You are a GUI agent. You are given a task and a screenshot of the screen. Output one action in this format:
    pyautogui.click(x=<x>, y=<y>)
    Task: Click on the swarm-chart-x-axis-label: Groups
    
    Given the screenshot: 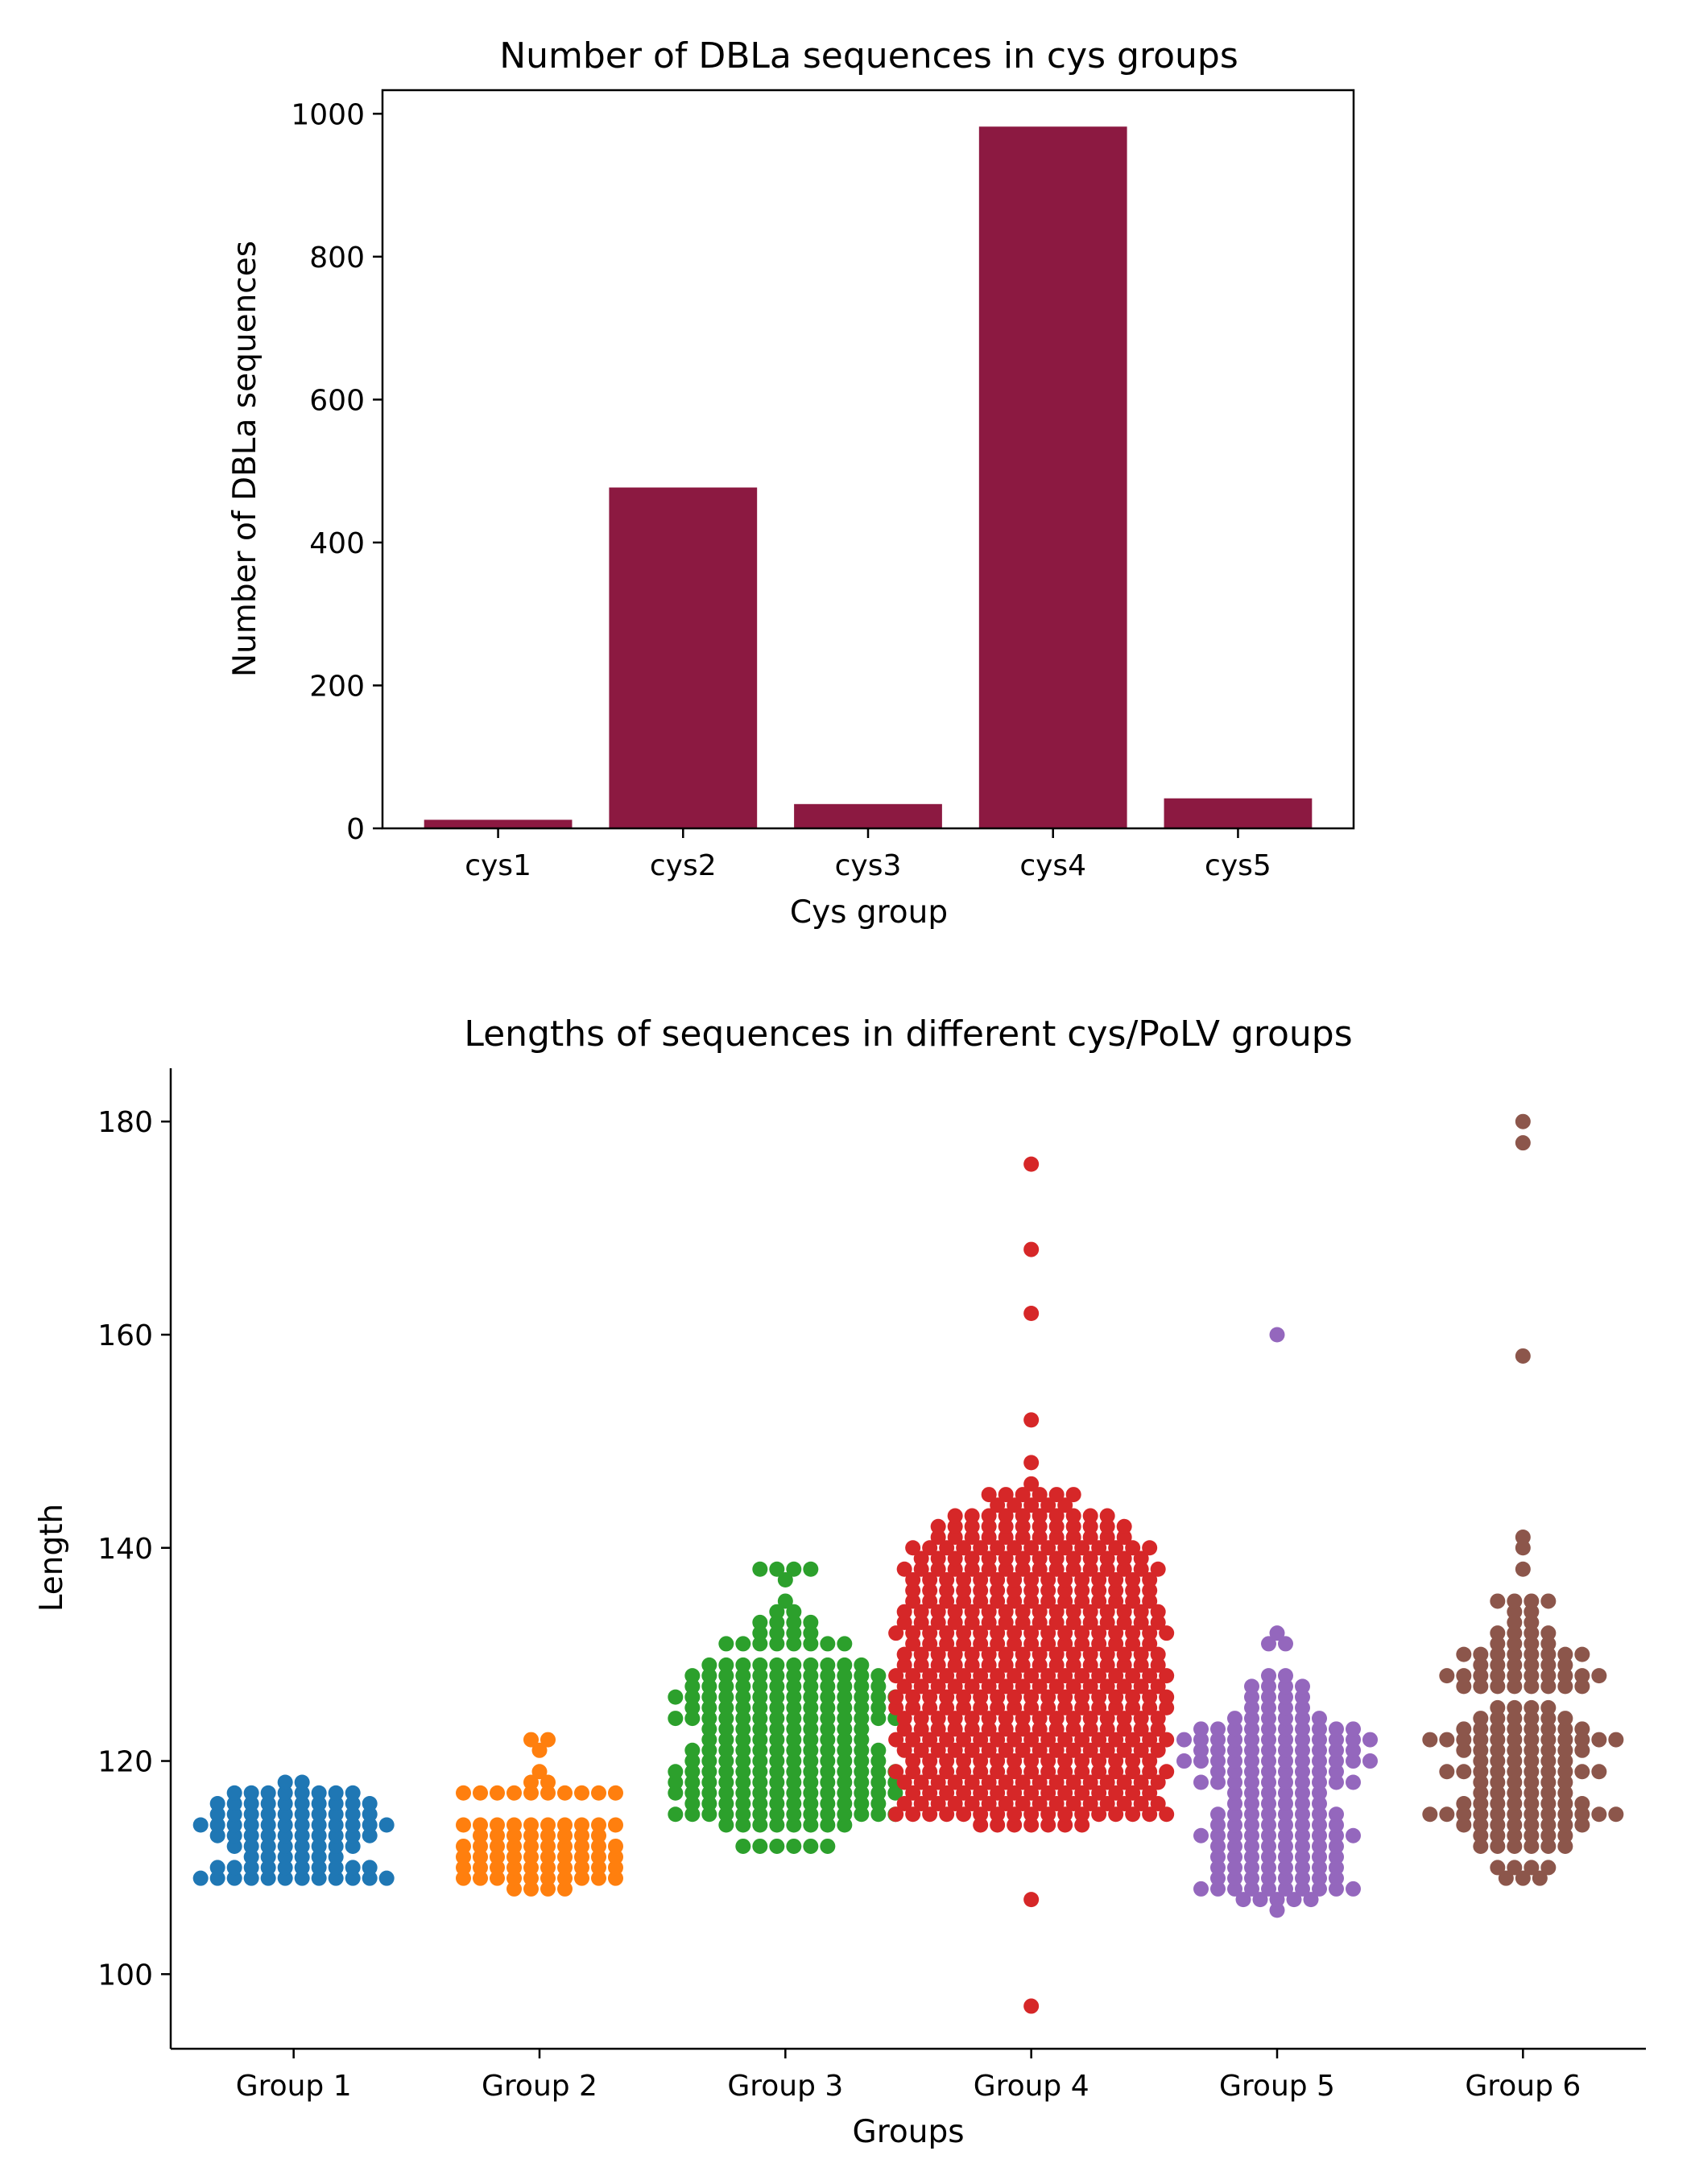 What is the action you would take?
    pyautogui.click(x=908, y=2132)
    